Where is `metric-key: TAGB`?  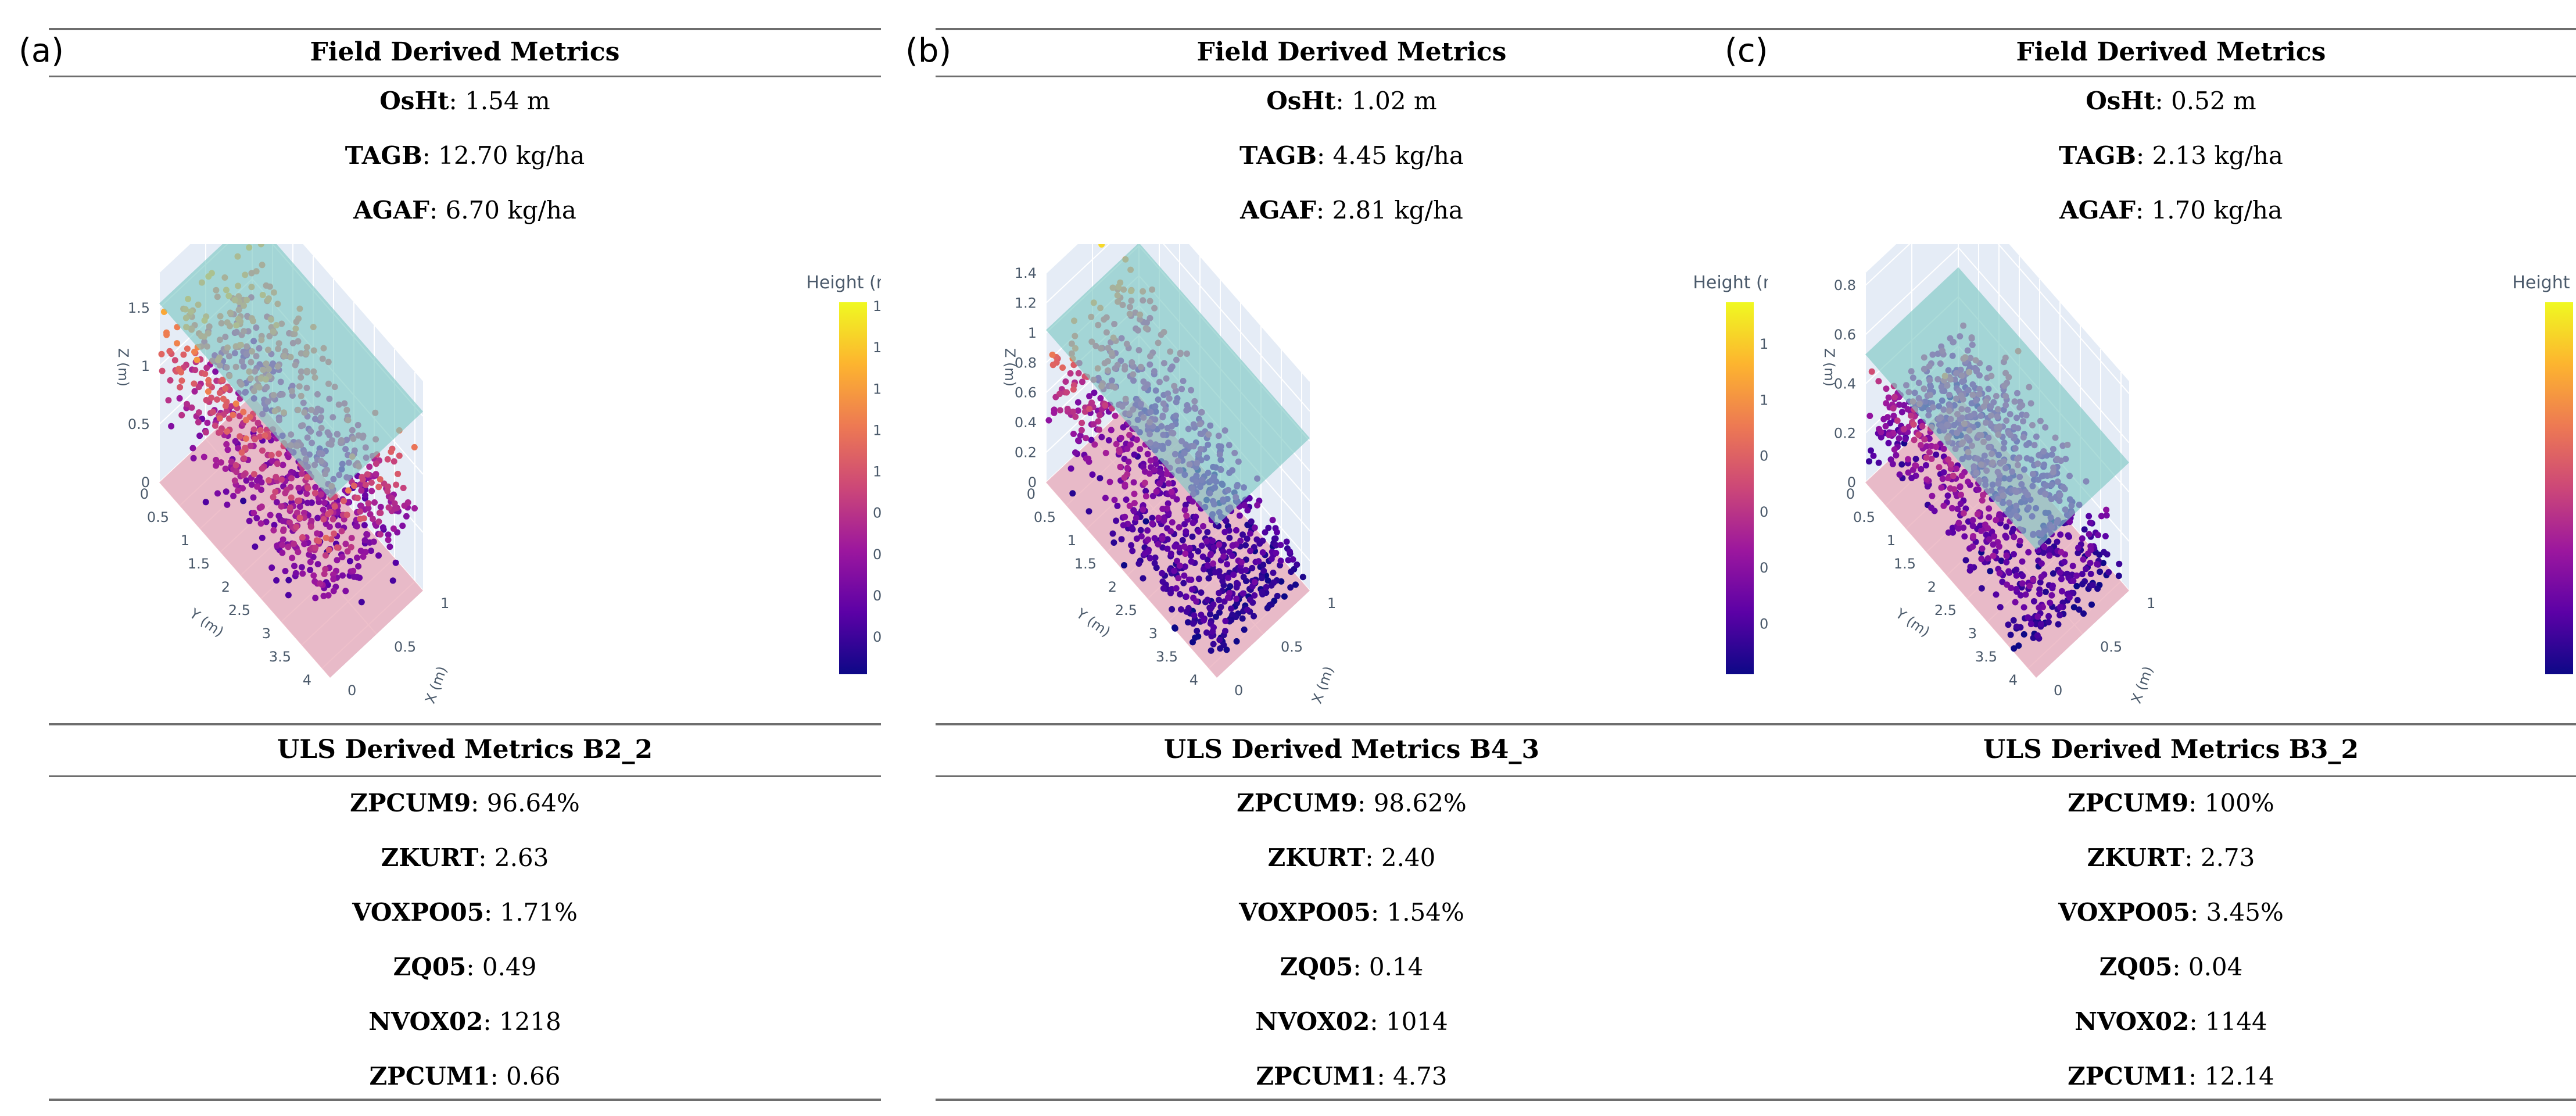
metric-key: TAGB is located at coordinates (383, 156).